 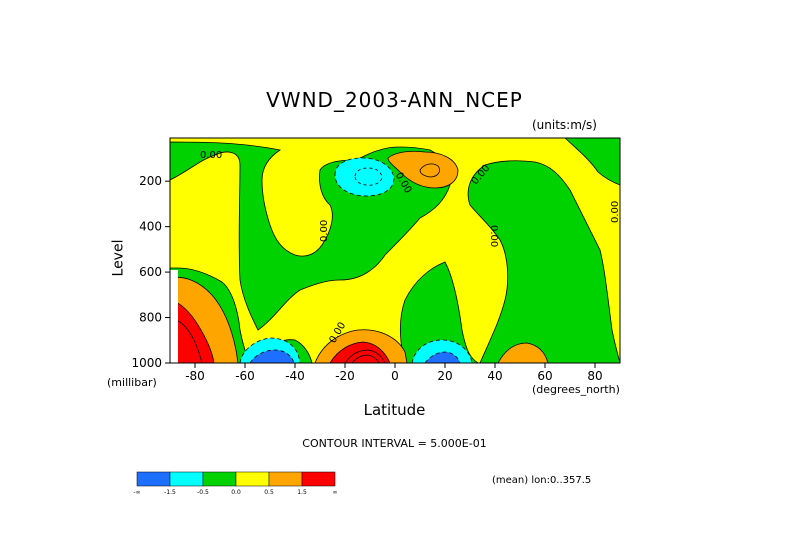 I want to click on fill-band-neg0.5-to-0-northeast, so click(x=592, y=162).